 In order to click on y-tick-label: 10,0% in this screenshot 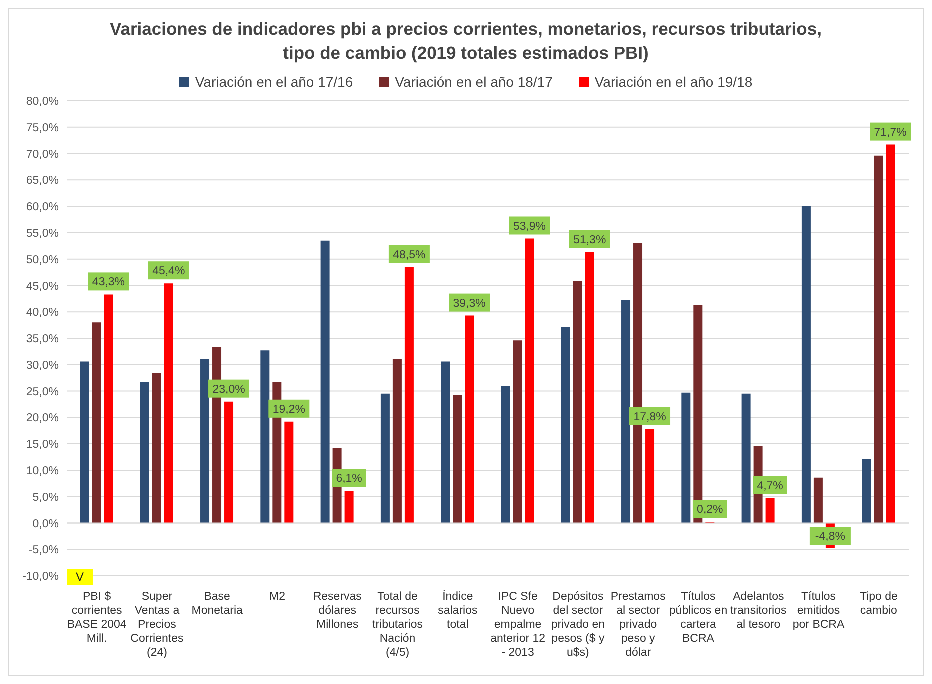, I will do `click(42, 472)`.